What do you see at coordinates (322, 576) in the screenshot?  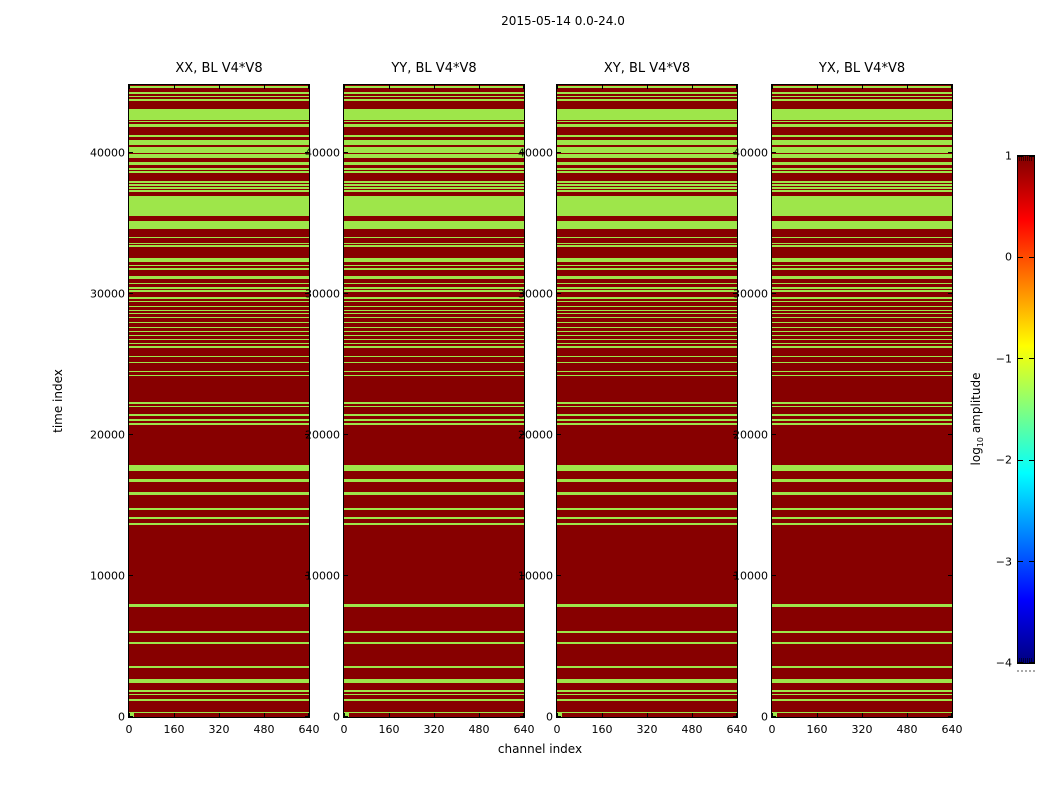 I see `y-tick-label: 10000` at bounding box center [322, 576].